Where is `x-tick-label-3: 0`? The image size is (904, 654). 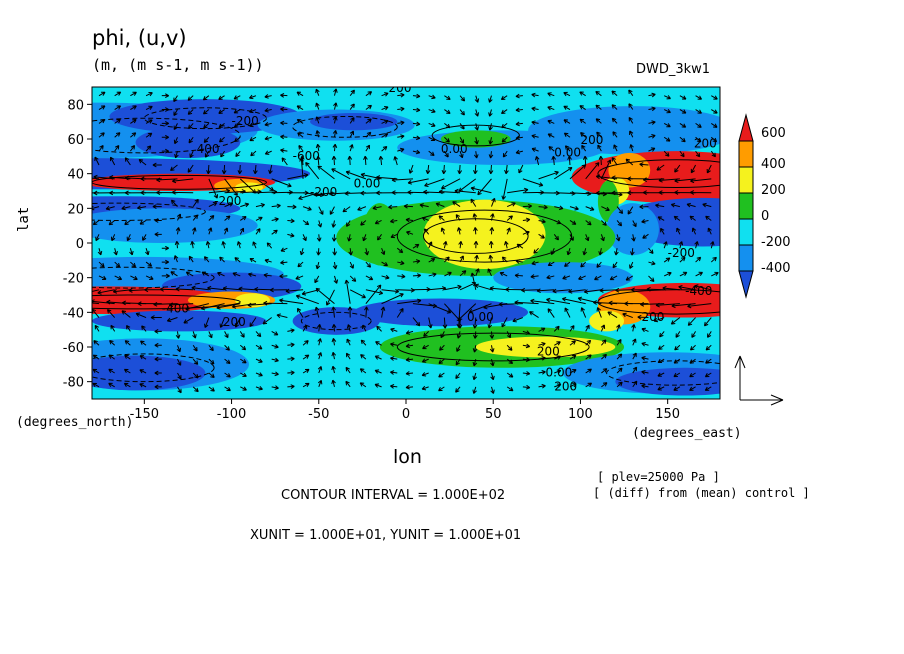
x-tick-label-3: 0 is located at coordinates (406, 414).